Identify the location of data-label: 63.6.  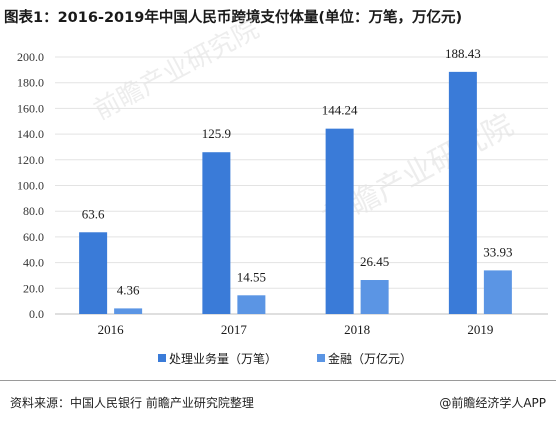
(93, 213).